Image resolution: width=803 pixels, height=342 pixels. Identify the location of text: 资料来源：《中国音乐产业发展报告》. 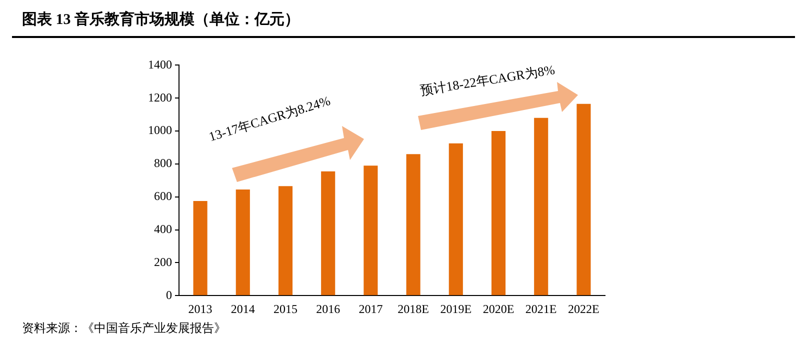
(124, 328).